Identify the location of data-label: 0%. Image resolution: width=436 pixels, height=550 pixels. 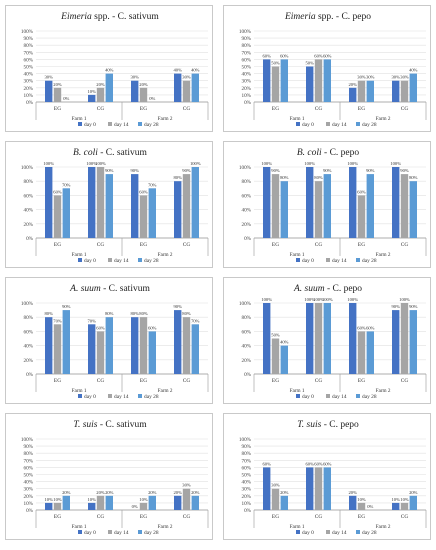
(370, 506).